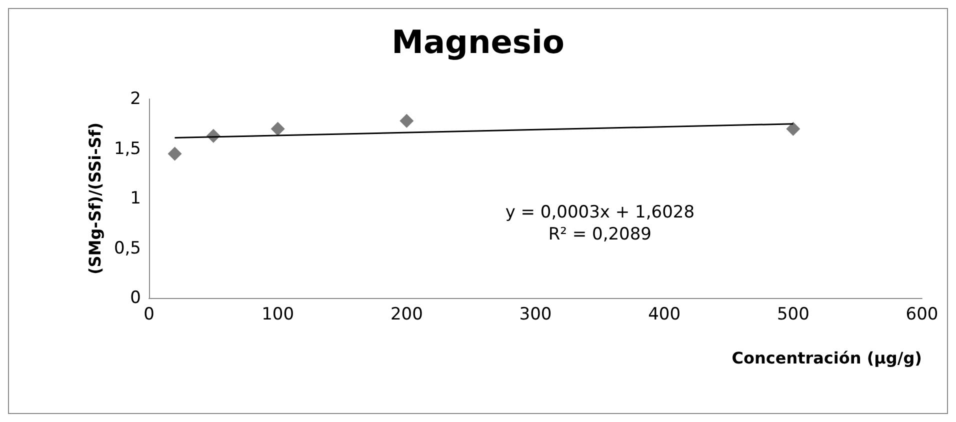  What do you see at coordinates (127, 148) in the screenshot?
I see `y-tick-label: 1,5` at bounding box center [127, 148].